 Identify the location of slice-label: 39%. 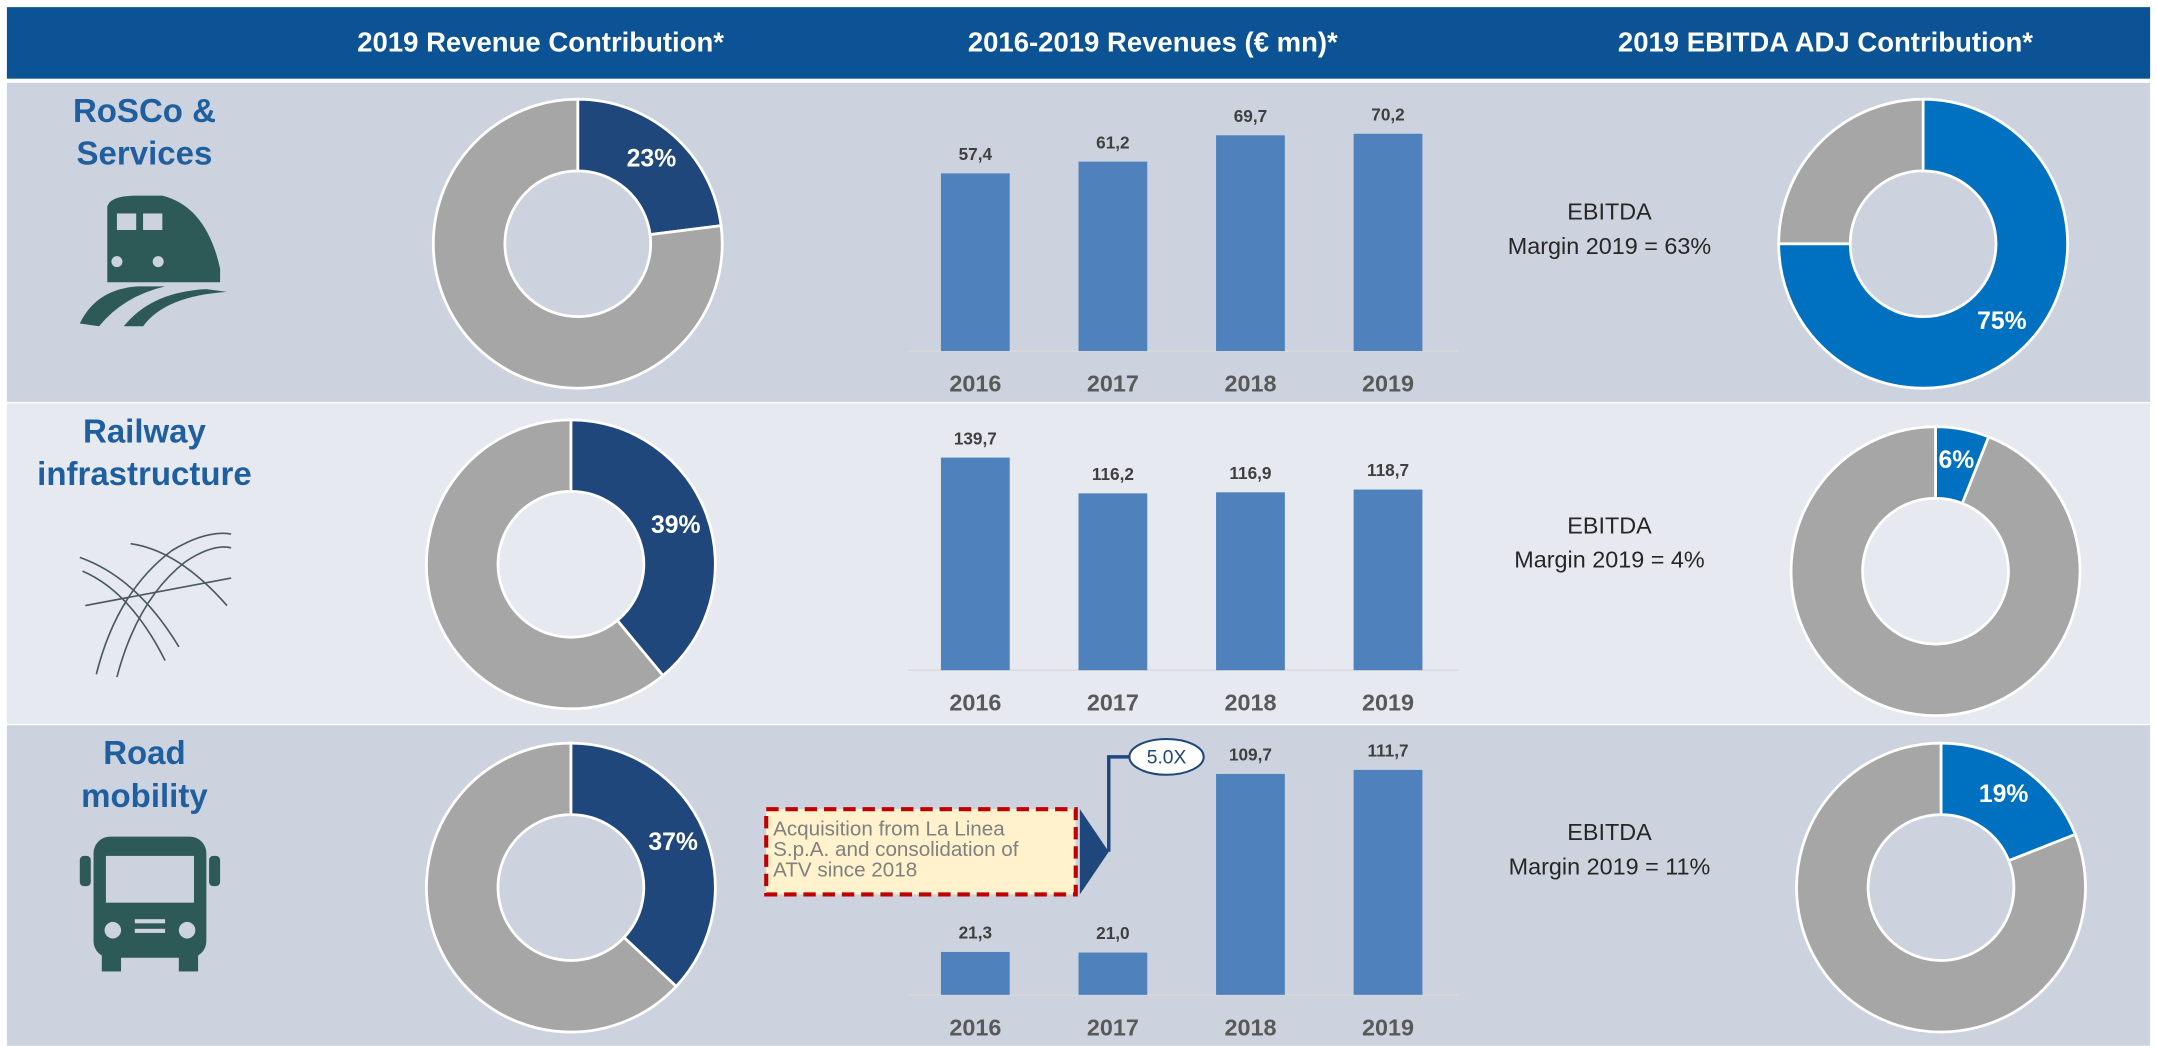
(676, 525).